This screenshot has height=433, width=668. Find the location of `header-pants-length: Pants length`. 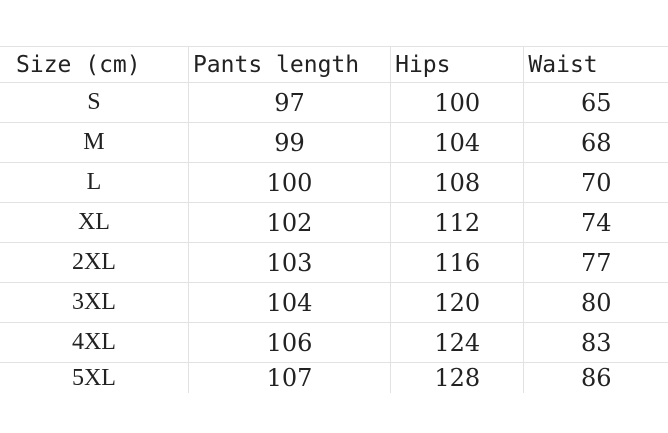

header-pants-length: Pants length is located at coordinates (289, 64).